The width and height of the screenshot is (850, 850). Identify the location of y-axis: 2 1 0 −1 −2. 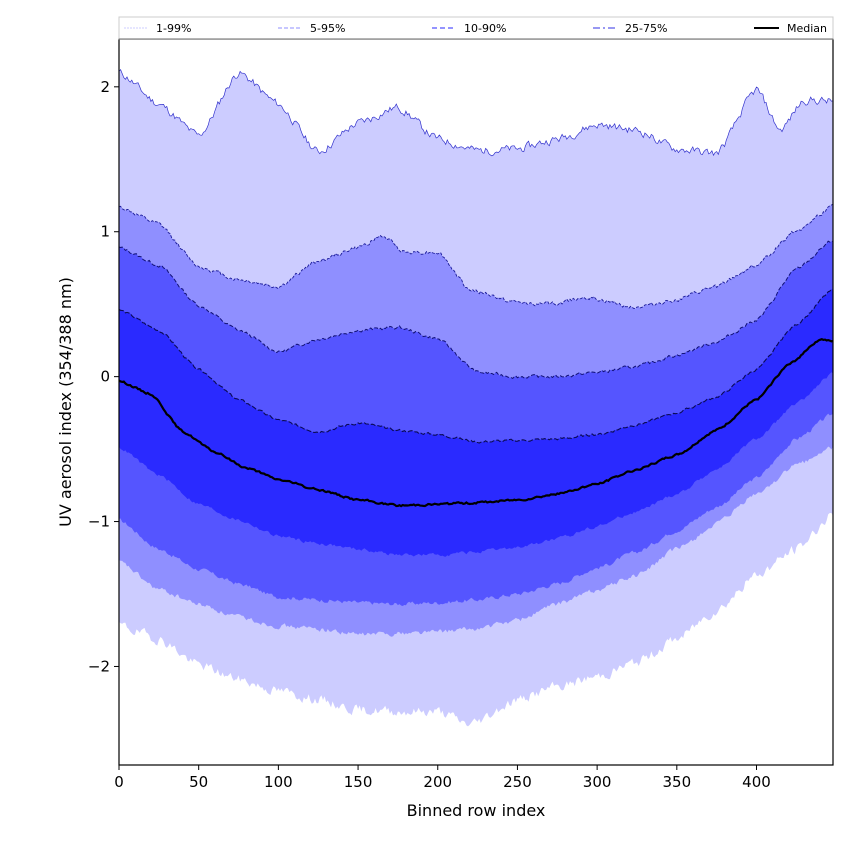
(103, 376).